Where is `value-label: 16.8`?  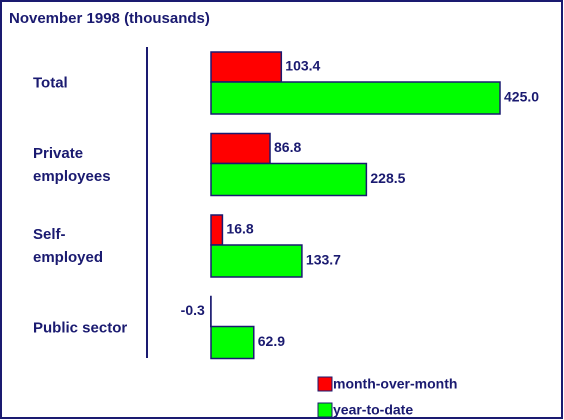 value-label: 16.8 is located at coordinates (239, 229).